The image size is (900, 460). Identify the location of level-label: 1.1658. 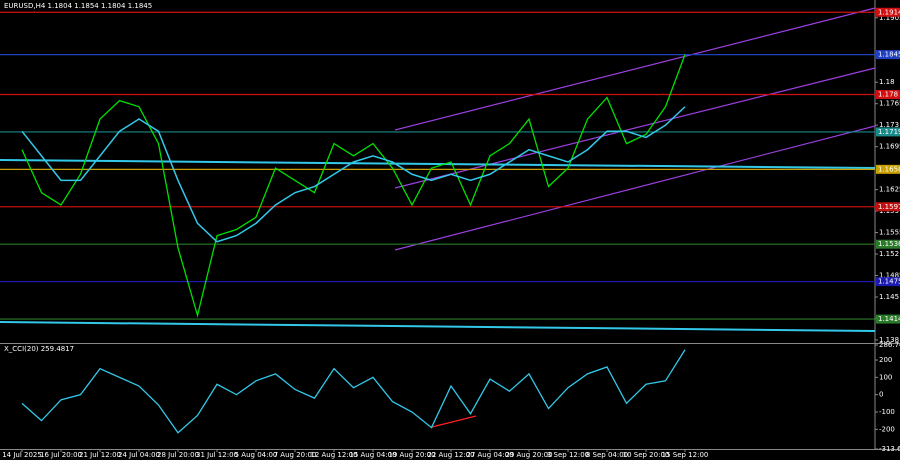
(889, 169).